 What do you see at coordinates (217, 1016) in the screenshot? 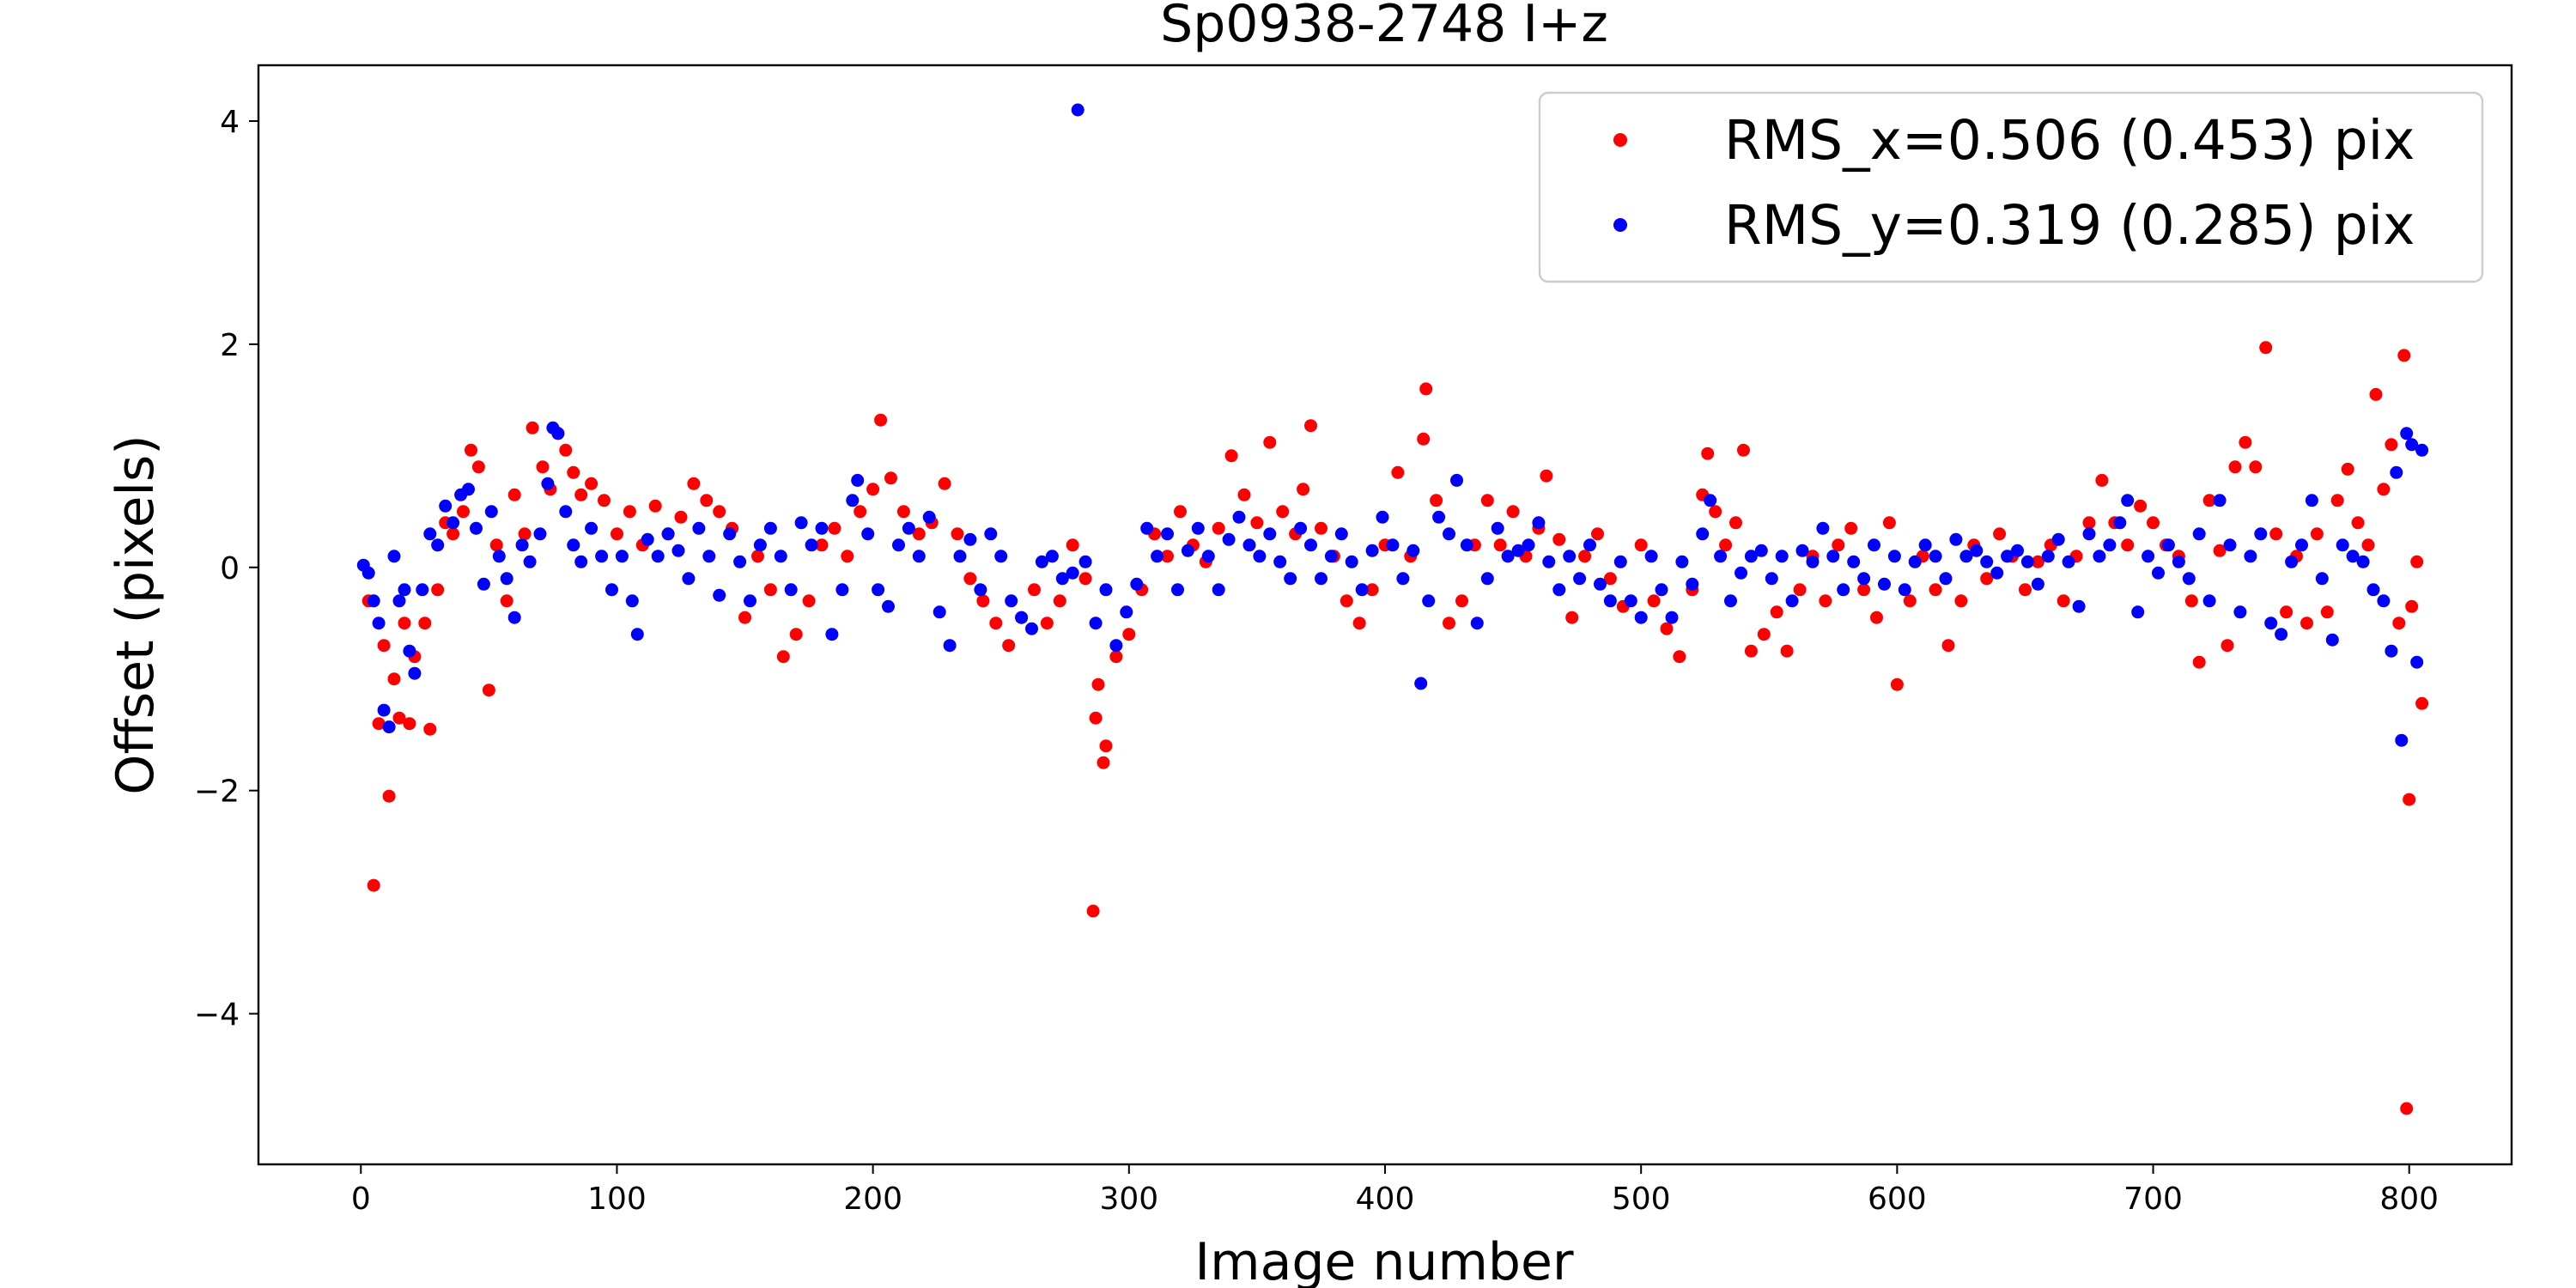
I see `y-tick-label: −4` at bounding box center [217, 1016].